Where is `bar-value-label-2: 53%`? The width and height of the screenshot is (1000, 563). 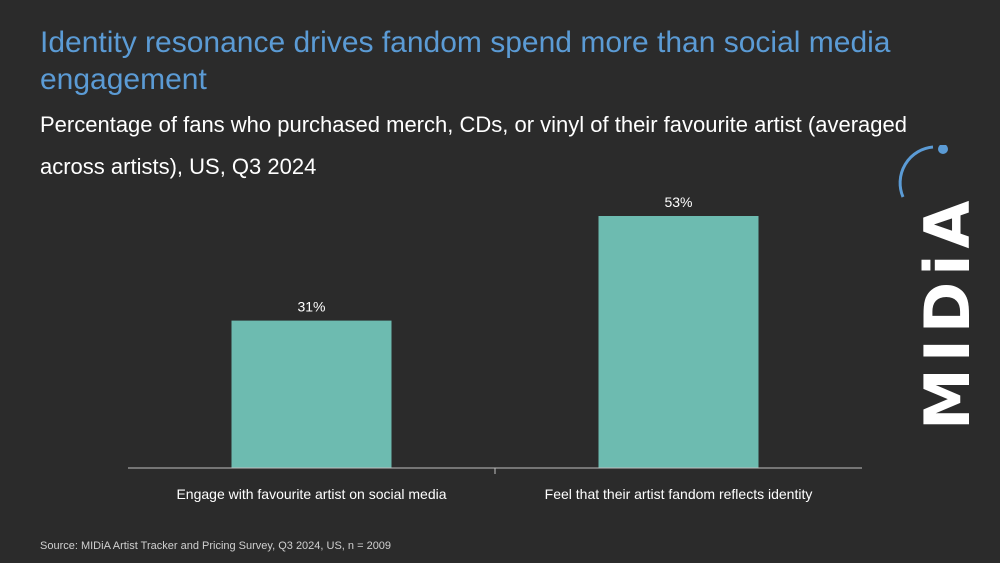 bar-value-label-2: 53% is located at coordinates (678, 202).